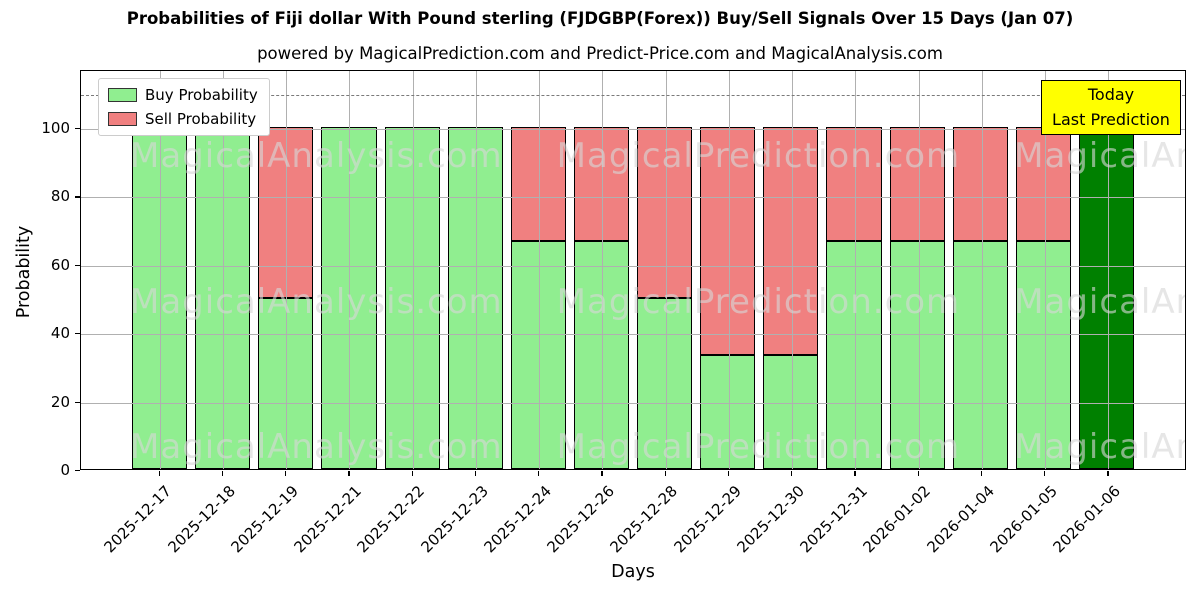 The width and height of the screenshot is (1200, 600). I want to click on x-axis-label: Days, so click(633, 572).